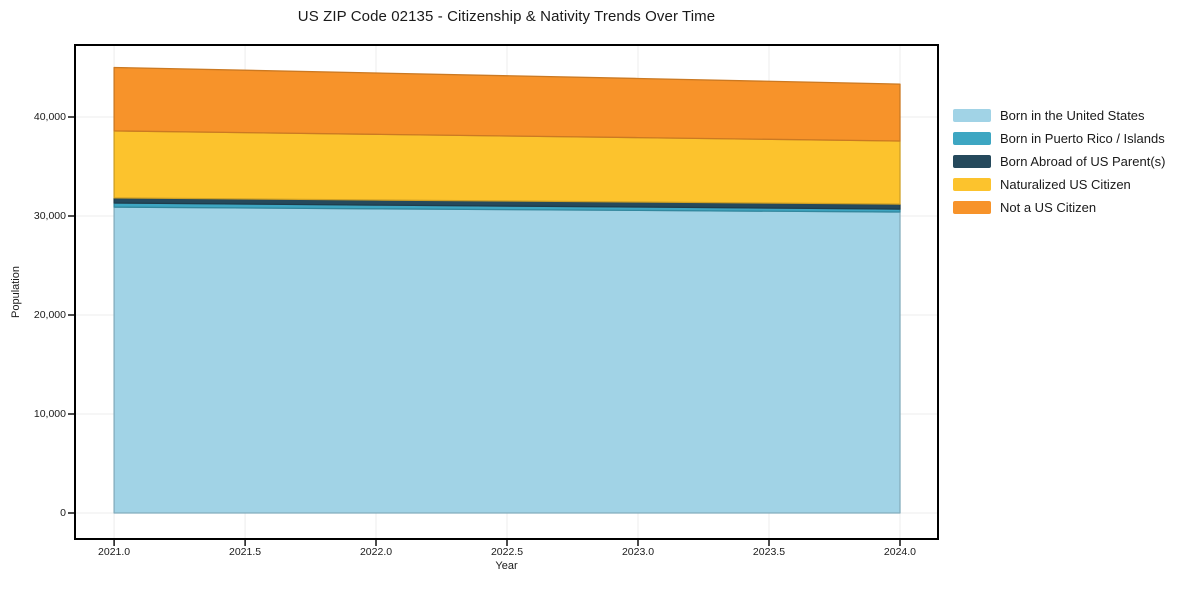  I want to click on y-tick-label: 0, so click(63, 512).